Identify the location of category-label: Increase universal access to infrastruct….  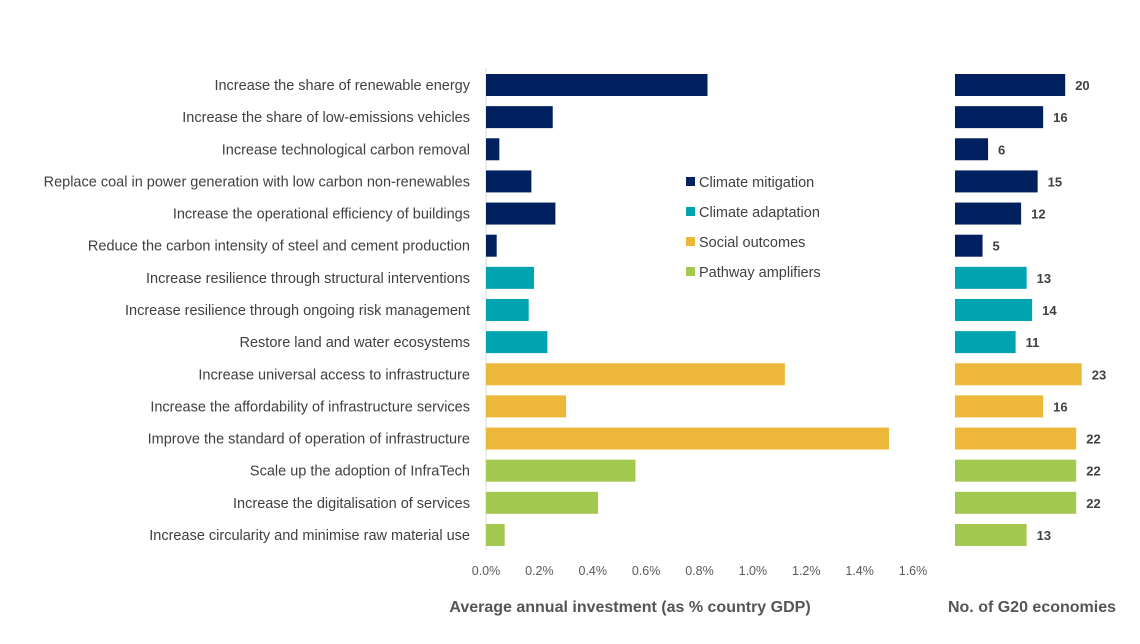
(334, 375).